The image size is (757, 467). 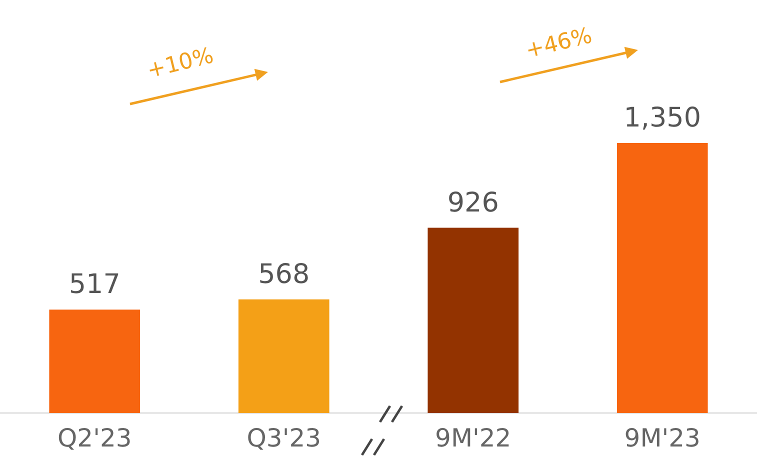 I want to click on data-label: 568, so click(x=284, y=274).